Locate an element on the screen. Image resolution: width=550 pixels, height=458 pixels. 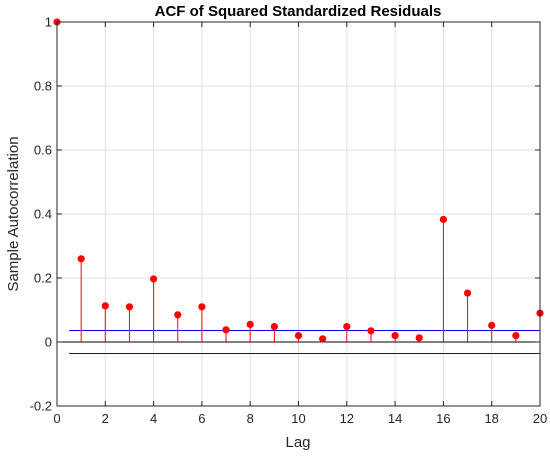
x-tick-label: 12 is located at coordinates (347, 418).